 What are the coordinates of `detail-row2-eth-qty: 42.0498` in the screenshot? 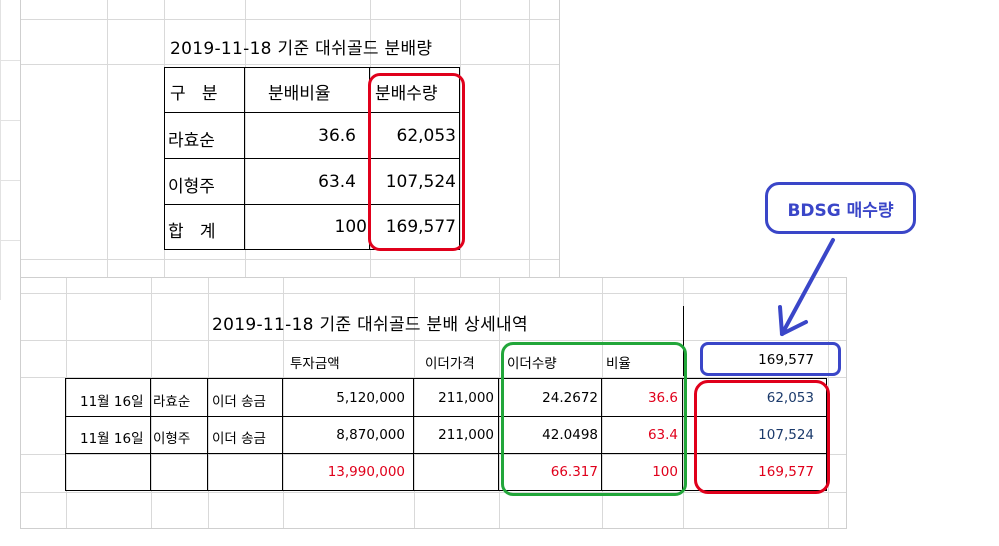 It's located at (570, 435).